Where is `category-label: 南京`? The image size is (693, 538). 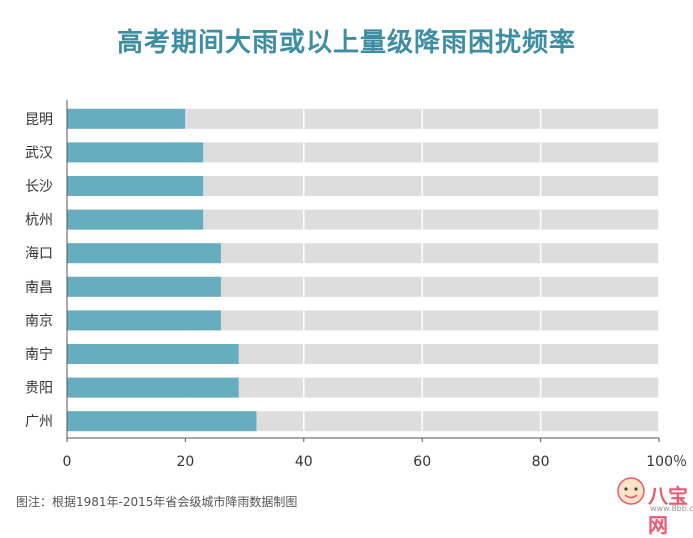 category-label: 南京 is located at coordinates (39, 321).